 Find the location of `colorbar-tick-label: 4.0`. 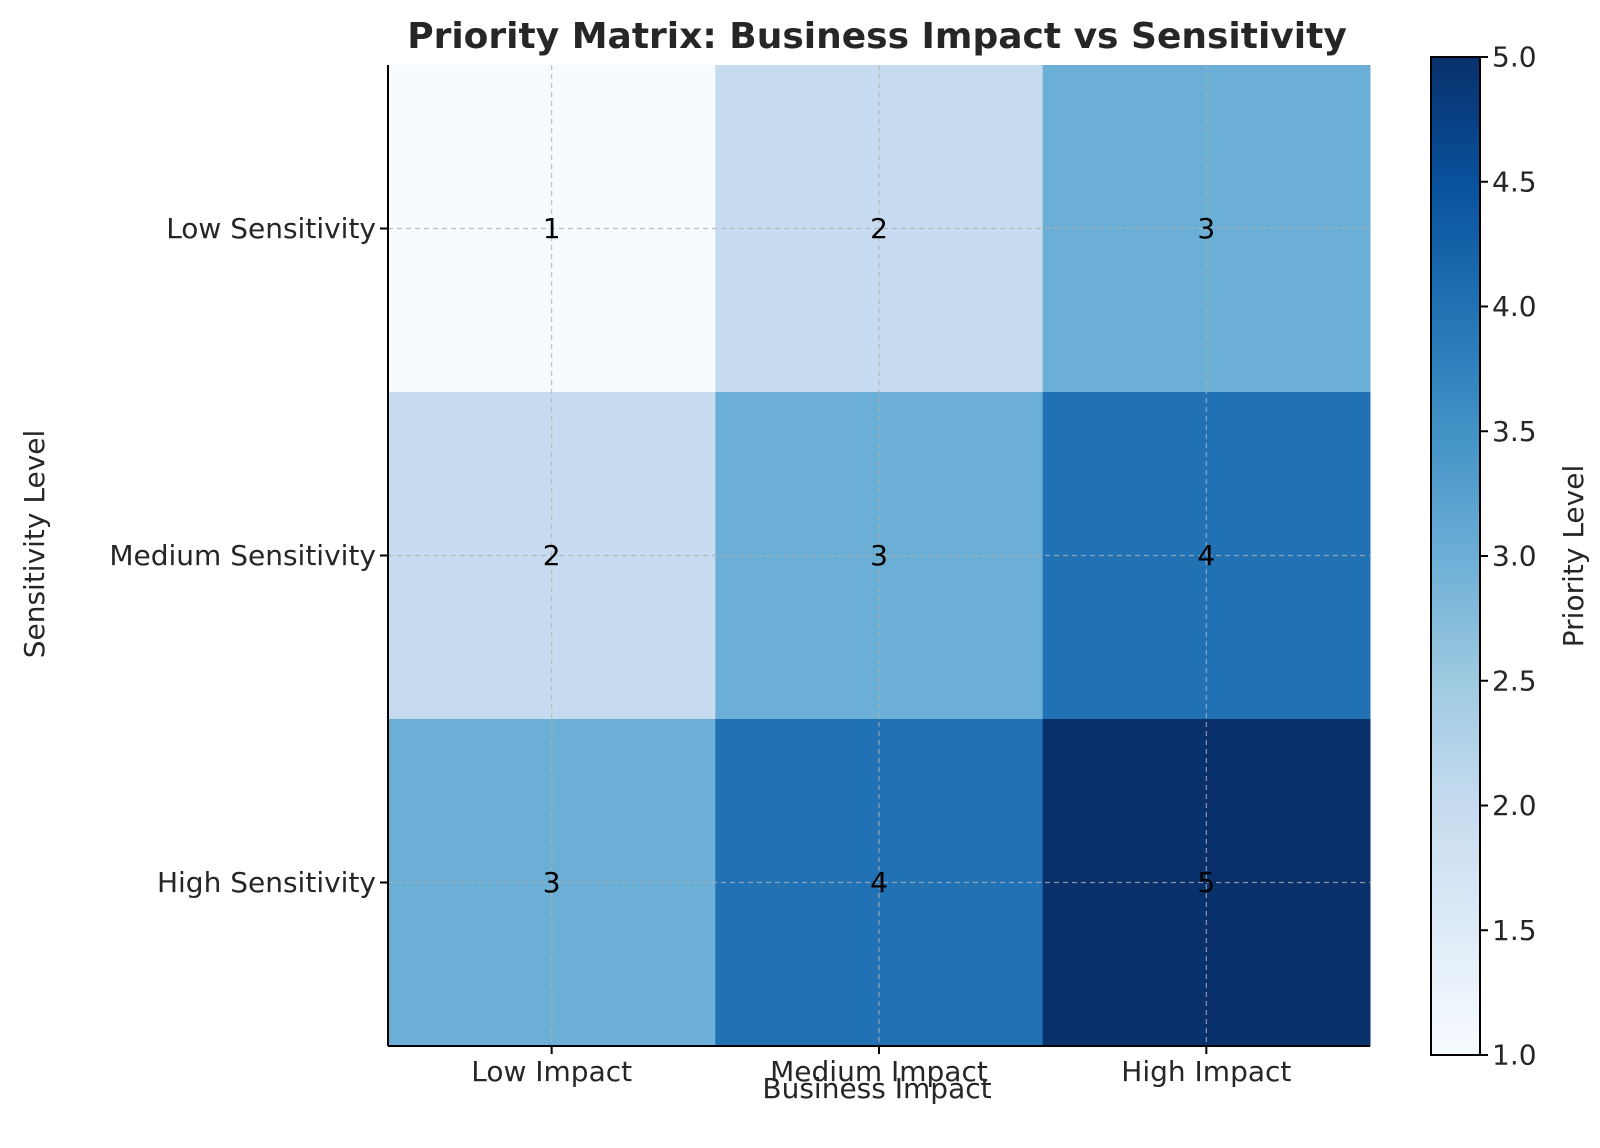

colorbar-tick-label: 4.0 is located at coordinates (1514, 306).